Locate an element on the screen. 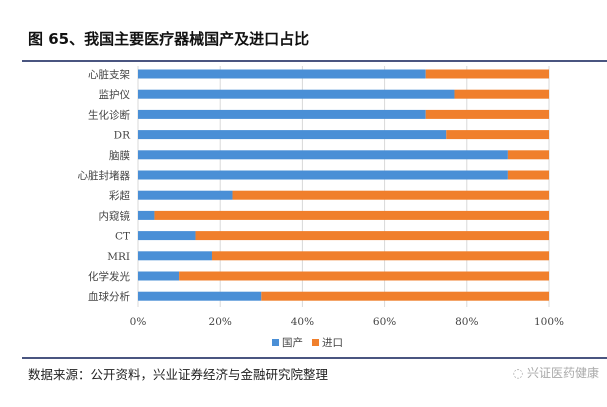 Image resolution: width=607 pixels, height=407 pixels. category-label: 彩超 is located at coordinates (119, 195).